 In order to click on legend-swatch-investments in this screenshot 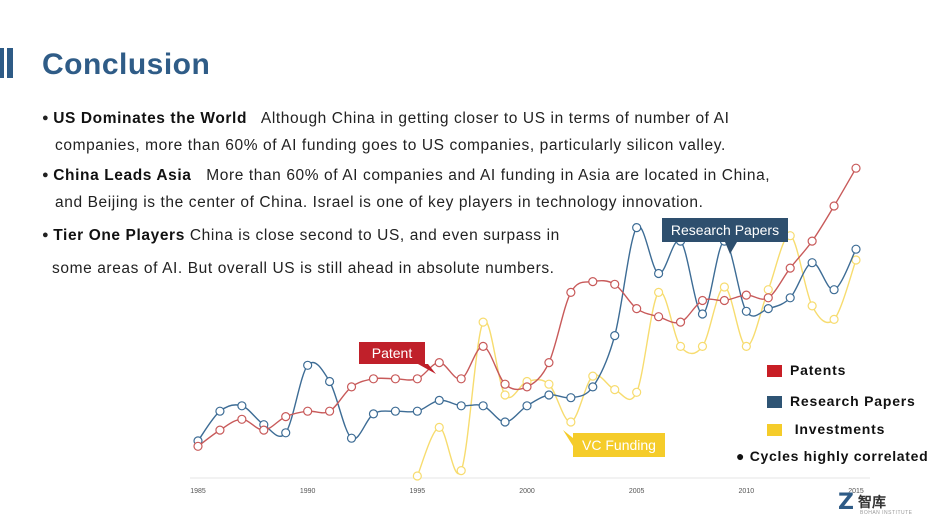, I will do `click(774, 430)`.